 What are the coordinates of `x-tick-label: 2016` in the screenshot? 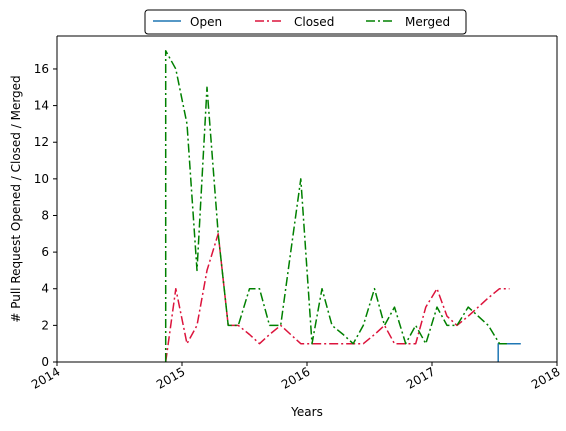 It's located at (295, 377).